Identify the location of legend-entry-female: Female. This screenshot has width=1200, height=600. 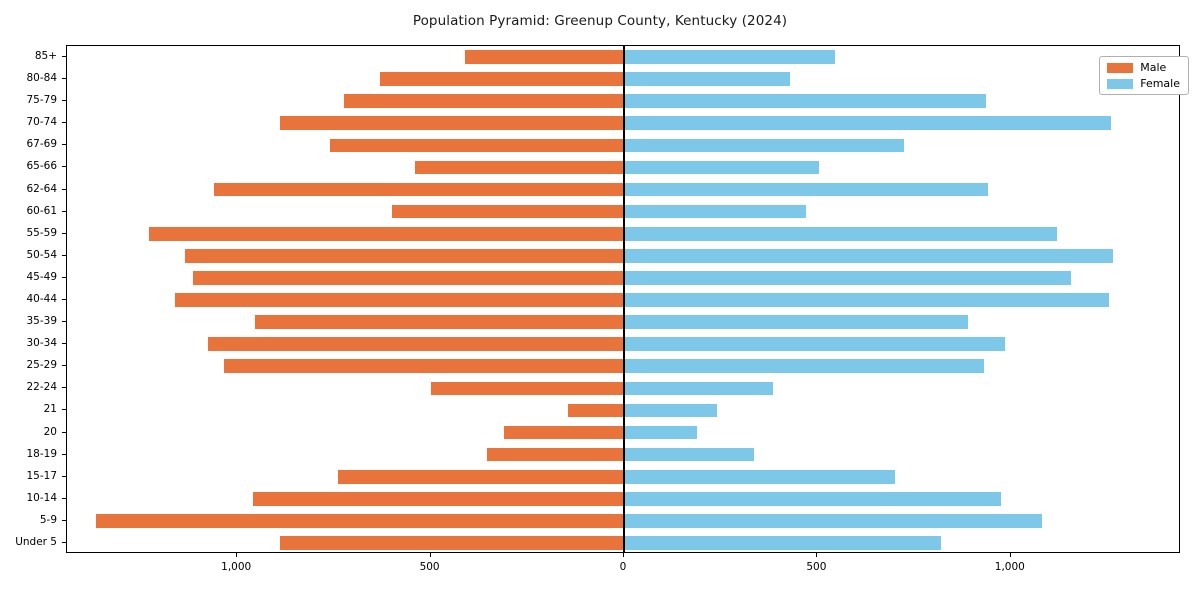
(1143, 83).